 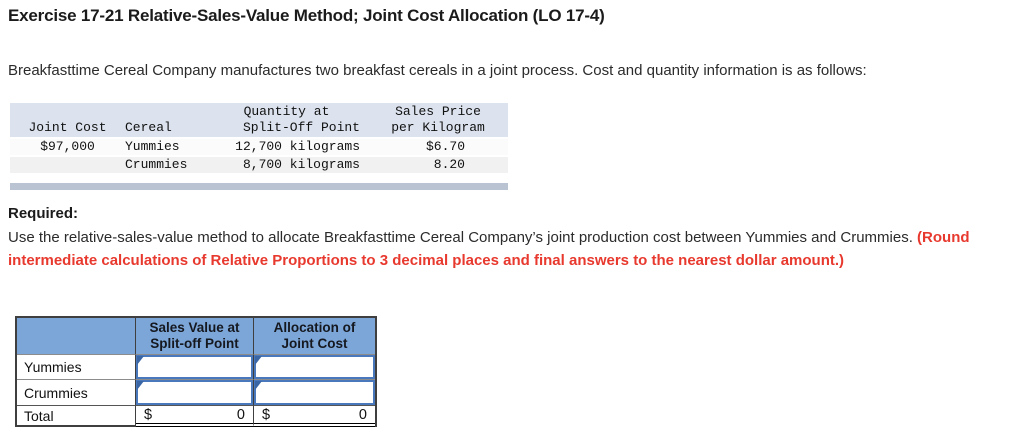 What do you see at coordinates (314, 336) in the screenshot?
I see `worksheet-header-allocation: Allocation of Joint Cost` at bounding box center [314, 336].